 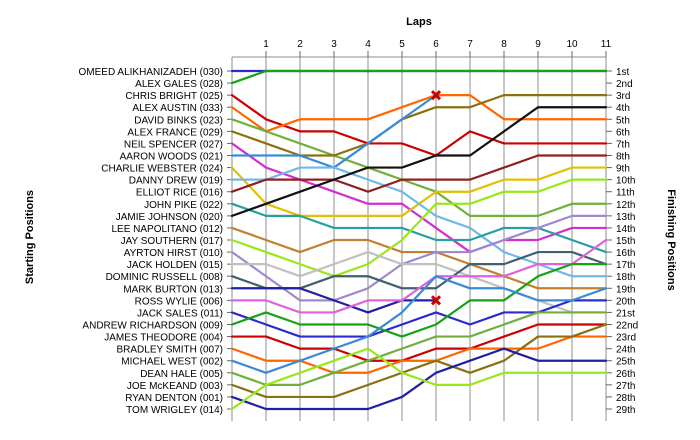 I want to click on finish-position-label: 3rd, so click(x=623, y=96).